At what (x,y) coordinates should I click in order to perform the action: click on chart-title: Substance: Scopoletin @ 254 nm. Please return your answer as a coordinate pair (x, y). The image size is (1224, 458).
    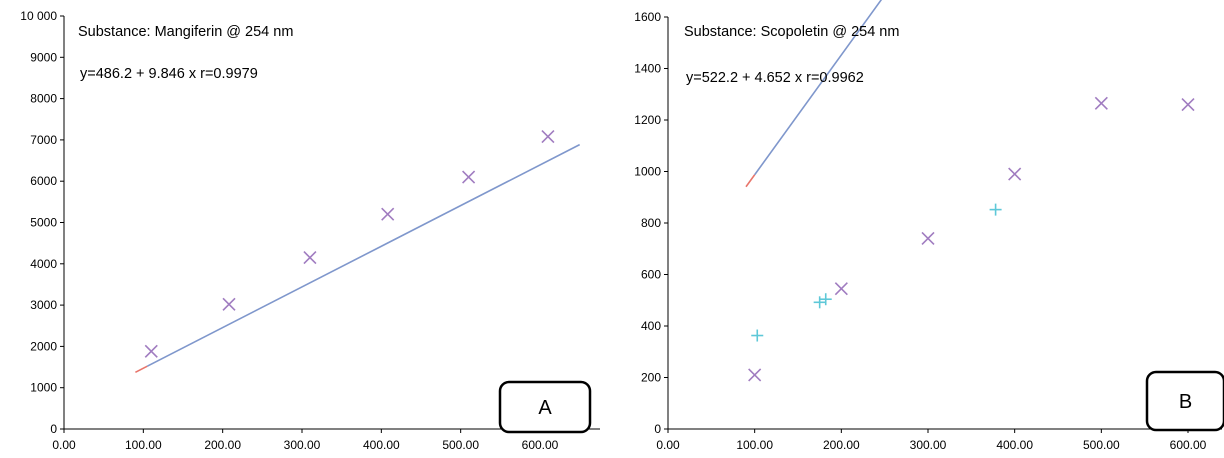
    Looking at the image, I should click on (791, 32).